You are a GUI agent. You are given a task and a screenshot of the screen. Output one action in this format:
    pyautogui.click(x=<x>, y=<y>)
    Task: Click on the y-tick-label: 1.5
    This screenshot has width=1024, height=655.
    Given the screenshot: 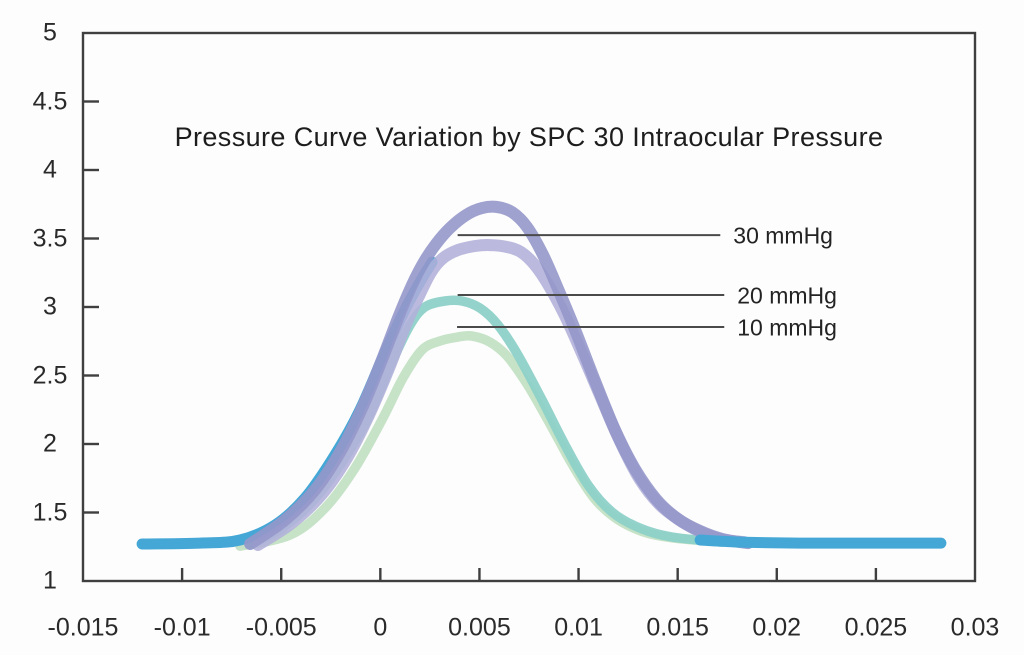 What is the action you would take?
    pyautogui.click(x=50, y=512)
    